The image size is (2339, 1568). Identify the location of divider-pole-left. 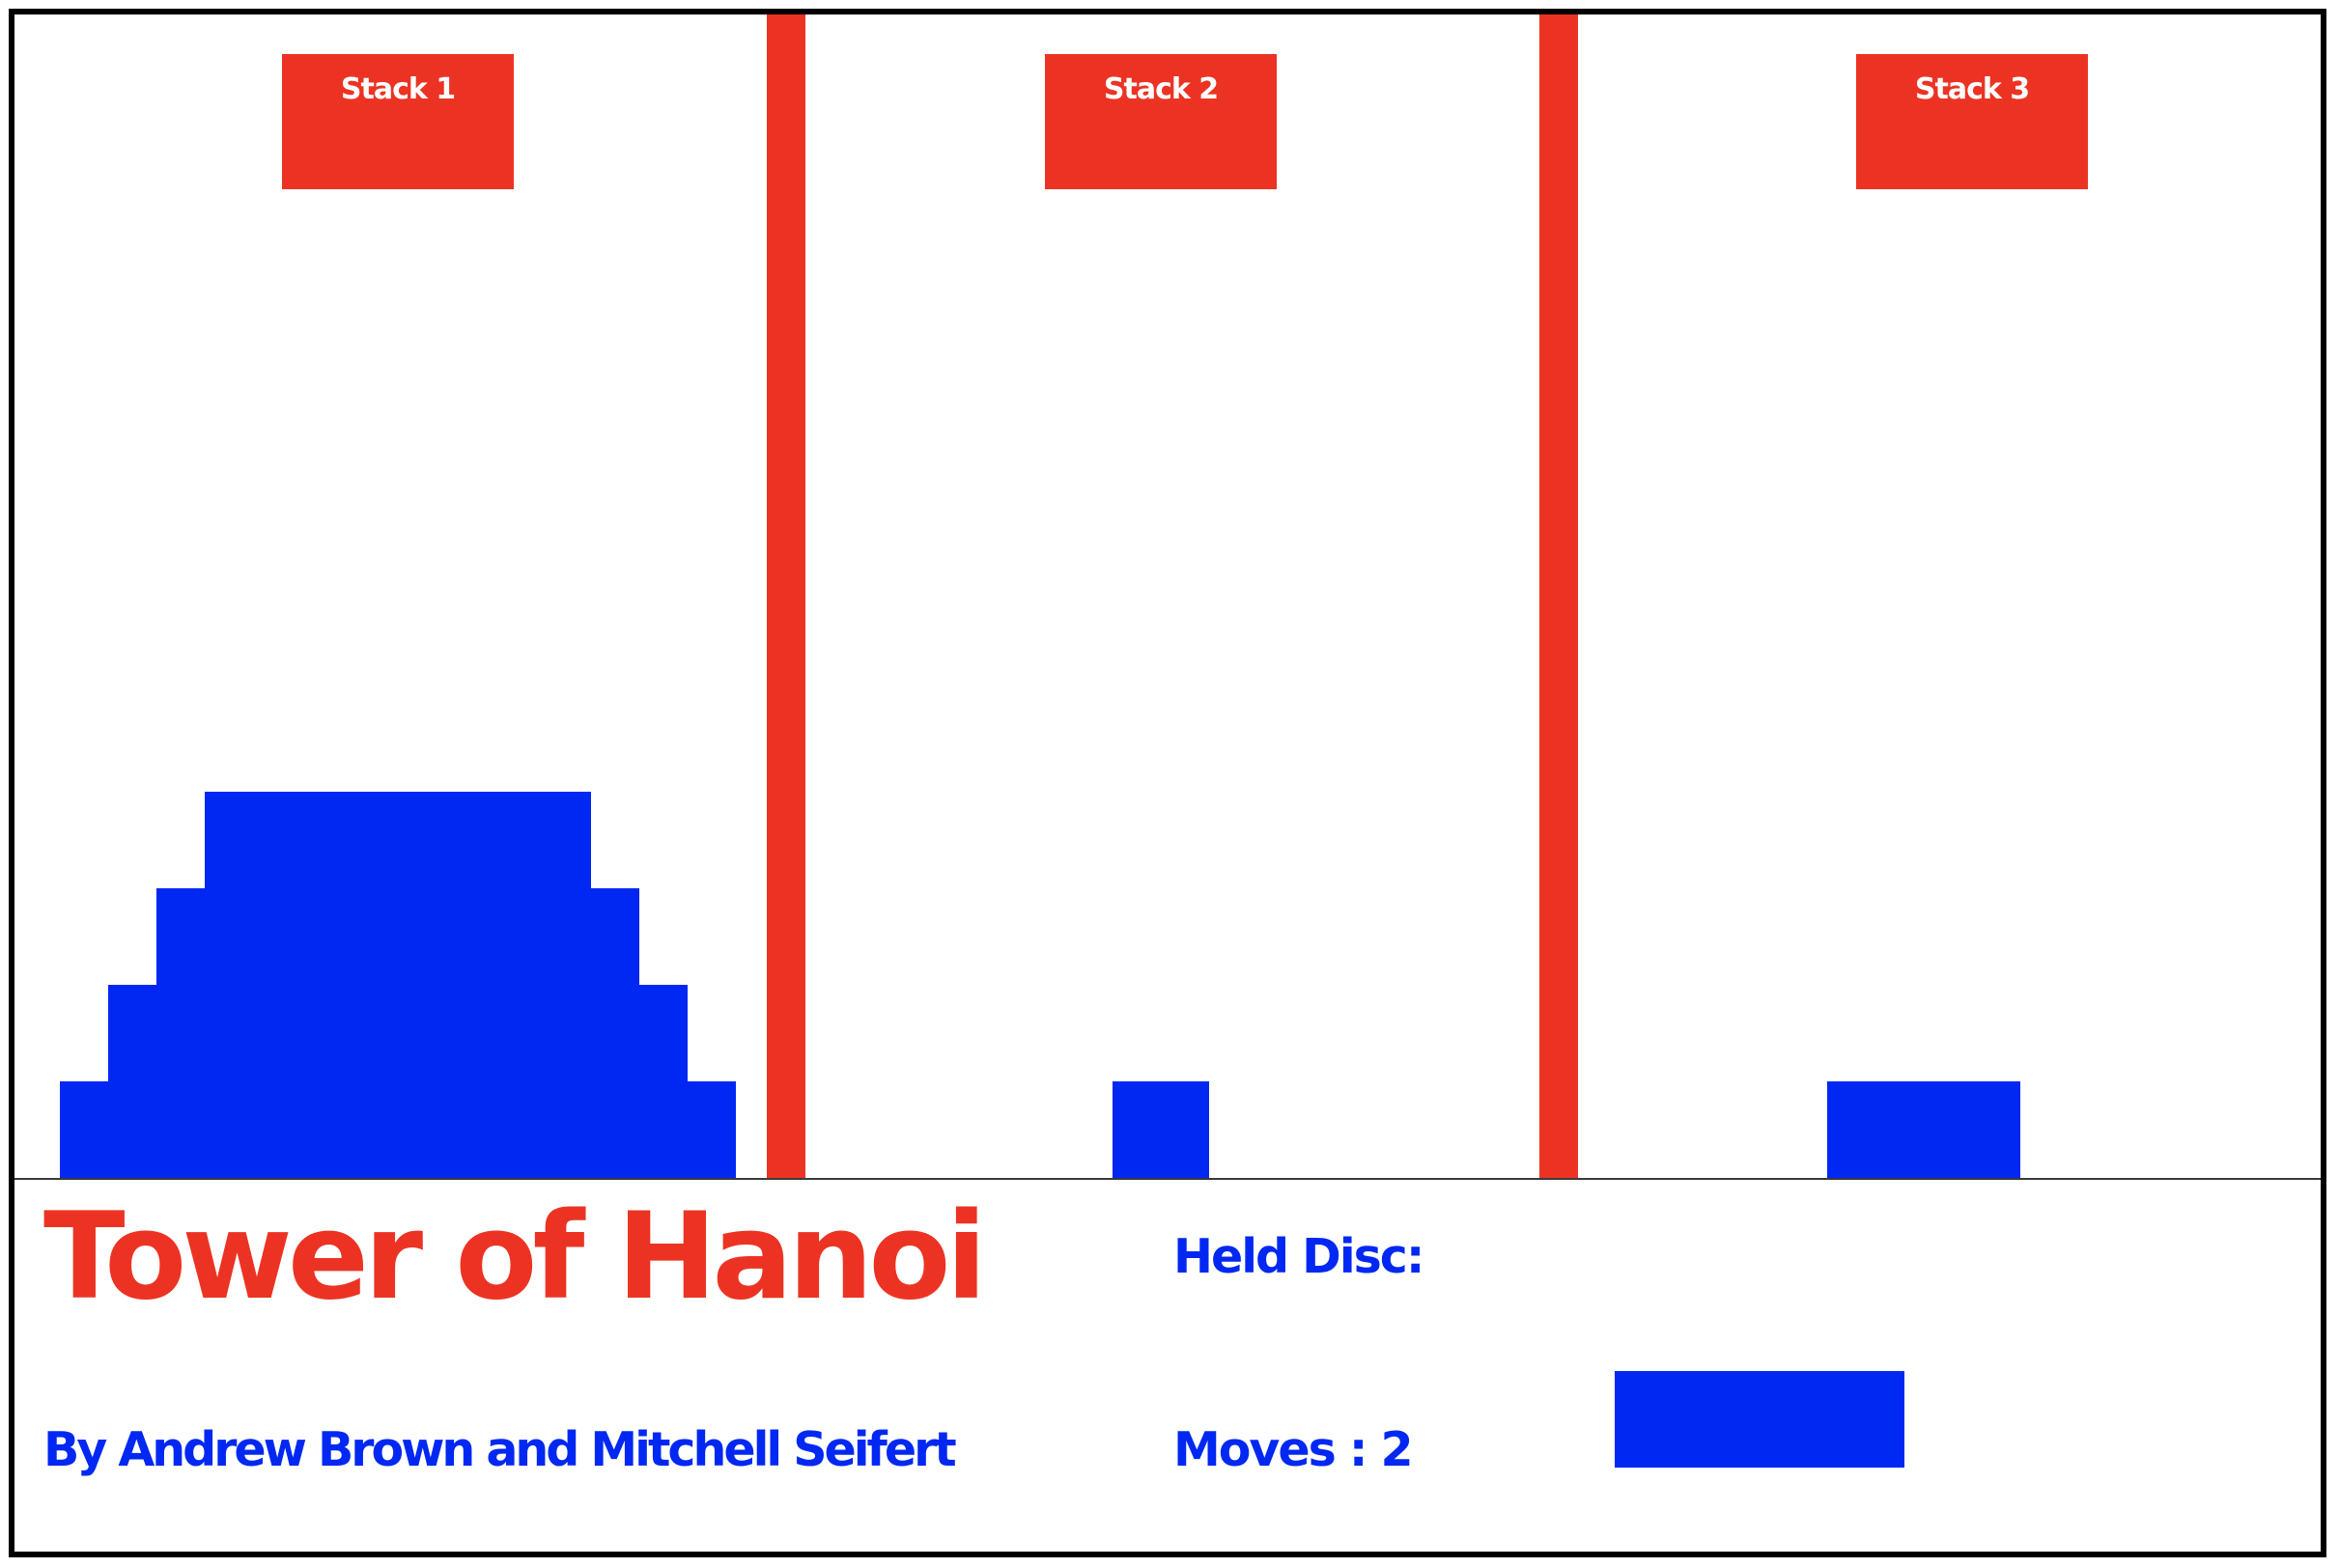
(786, 596).